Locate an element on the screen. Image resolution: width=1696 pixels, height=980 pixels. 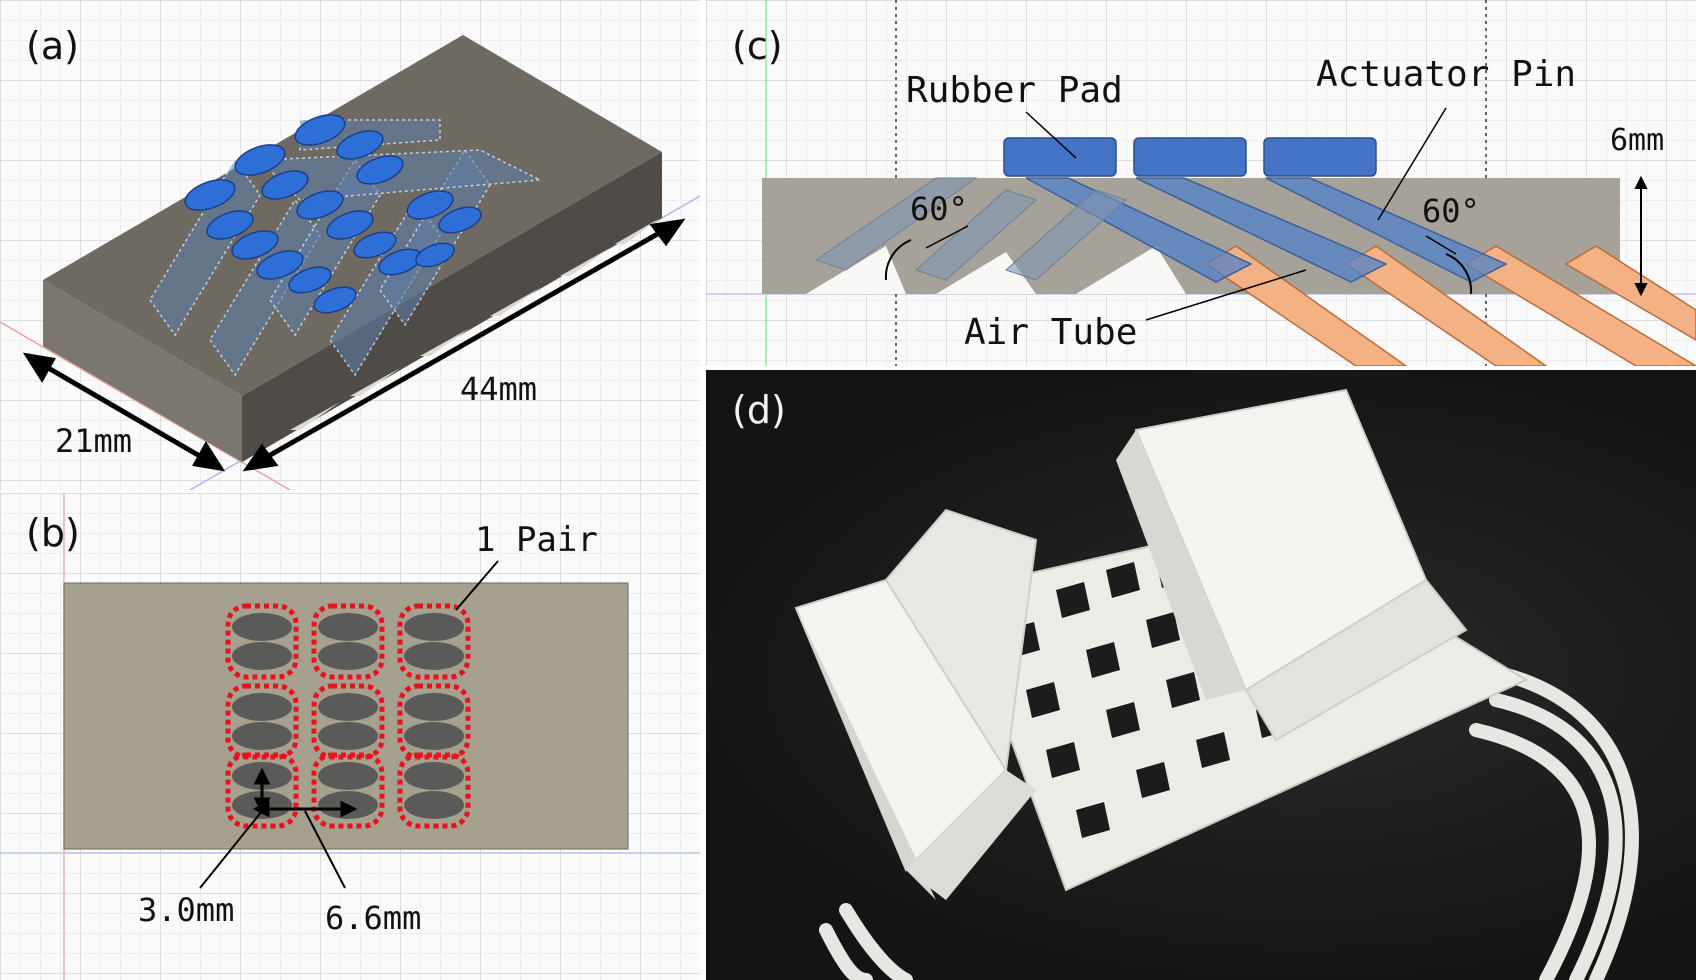
dim-width-label: 21mm is located at coordinates (93, 441).